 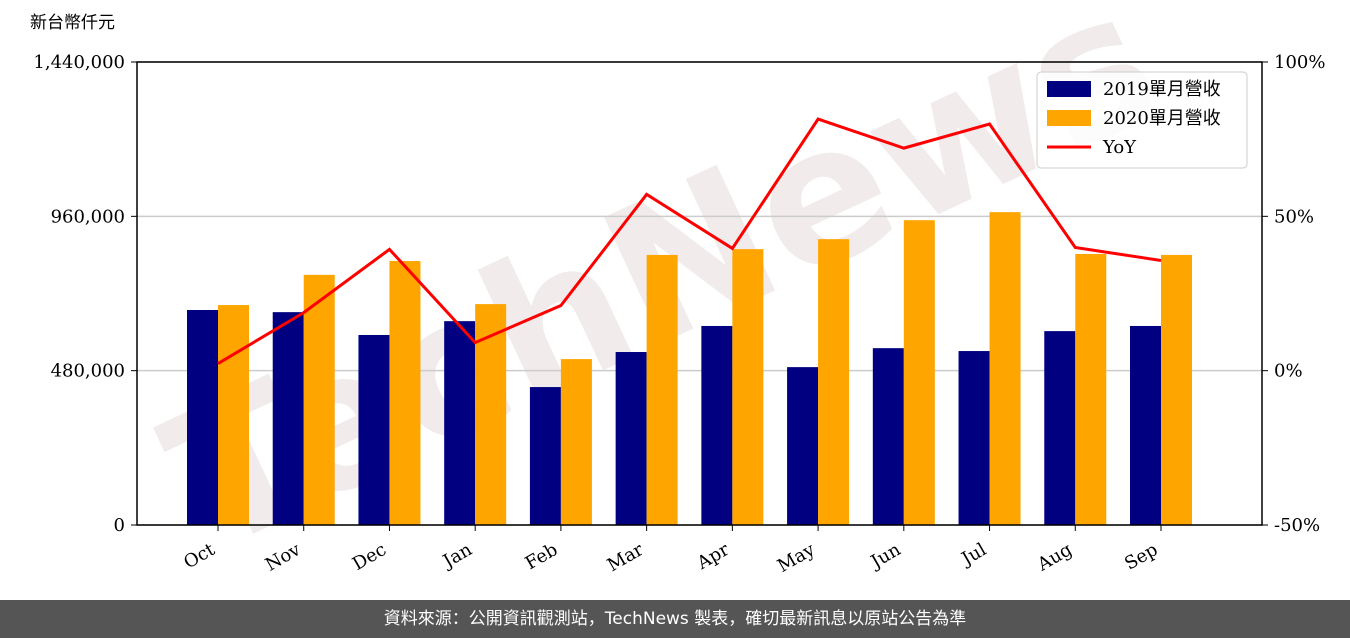 What do you see at coordinates (1288, 371) in the screenshot?
I see `y2-tick-label: 0%` at bounding box center [1288, 371].